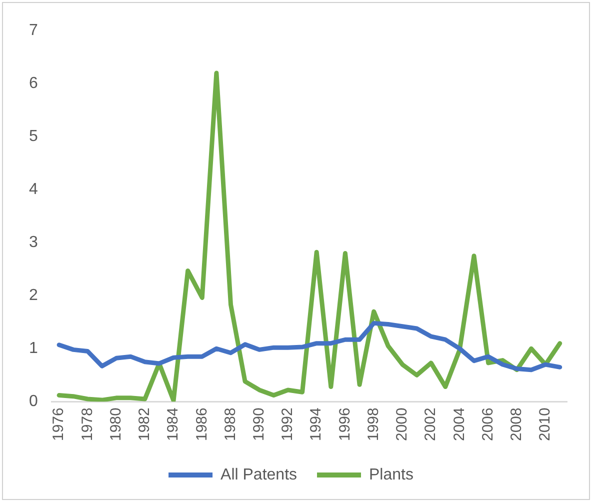 Image resolution: width=594 pixels, height=504 pixels. What do you see at coordinates (201, 425) in the screenshot?
I see `x-tick-label: 1986` at bounding box center [201, 425].